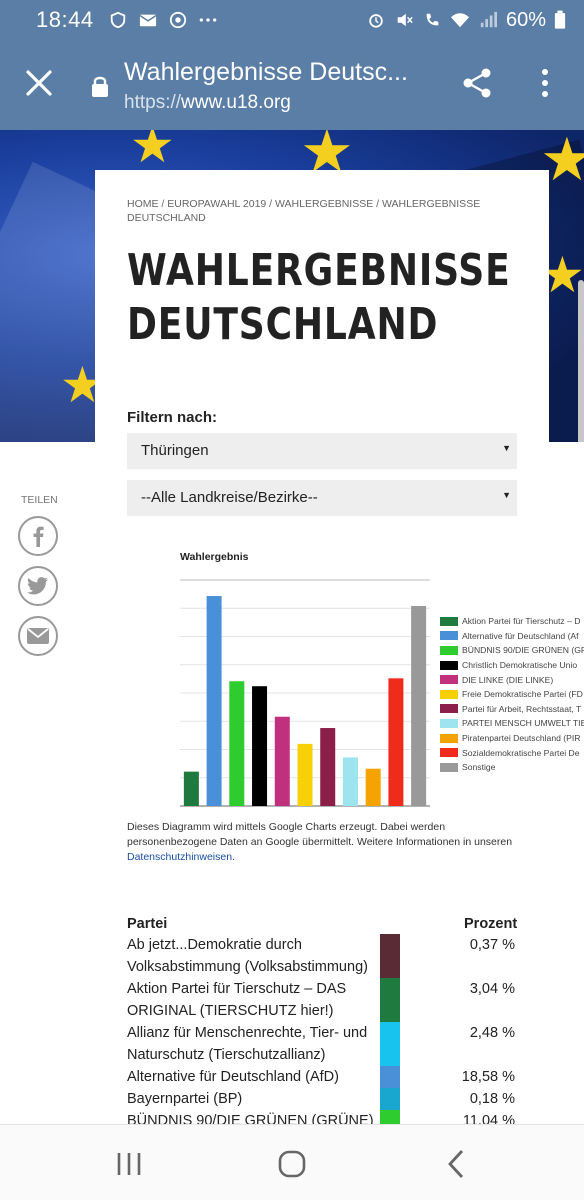 This screenshot has height=1200, width=584. What do you see at coordinates (172, 417) in the screenshot?
I see `filter-label: Filtern nach:` at bounding box center [172, 417].